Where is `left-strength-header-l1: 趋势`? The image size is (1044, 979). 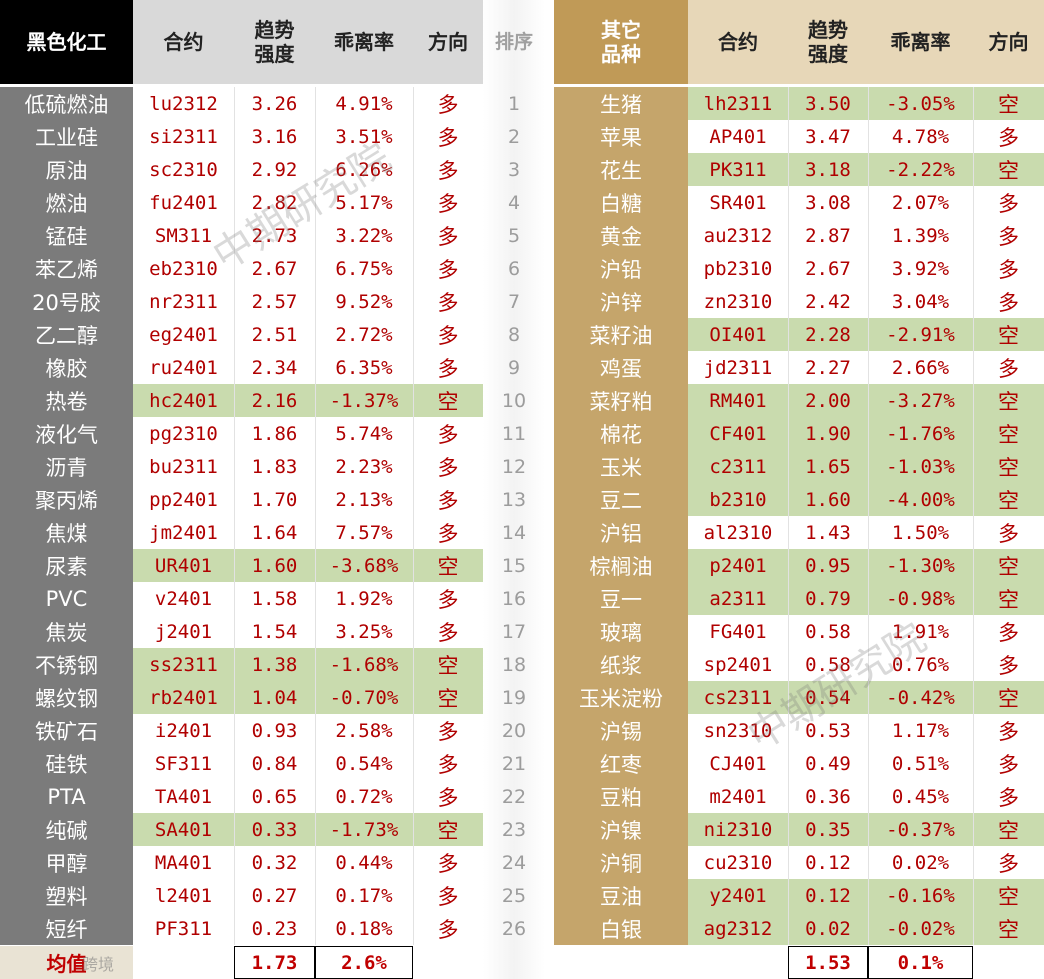
left-strength-header-l1: 趋势 is located at coordinates (274, 30).